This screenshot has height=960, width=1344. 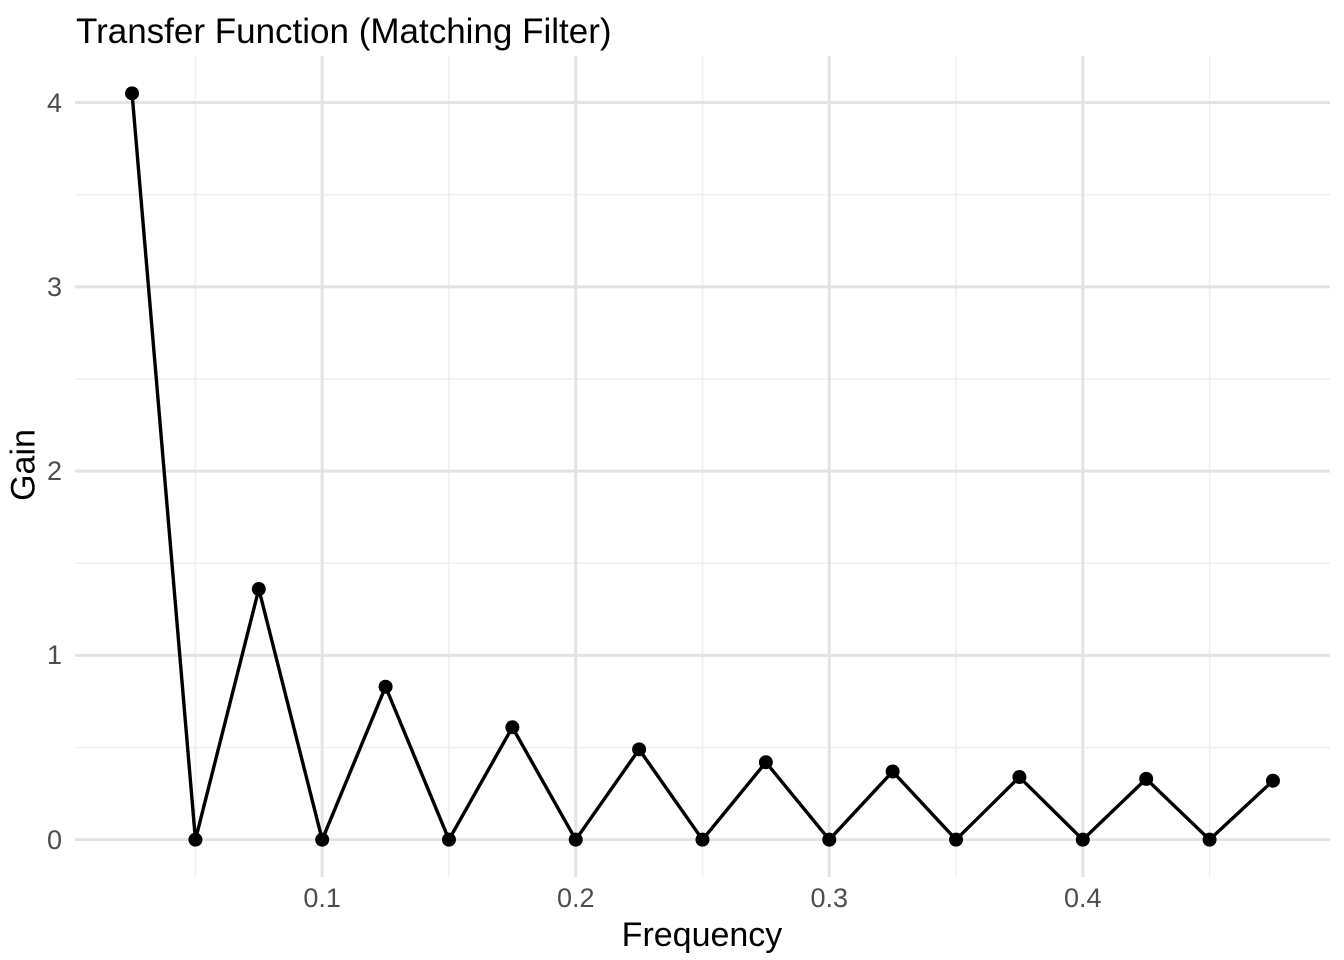 I want to click on x-tick-label: 0.4, so click(x=1083, y=898).